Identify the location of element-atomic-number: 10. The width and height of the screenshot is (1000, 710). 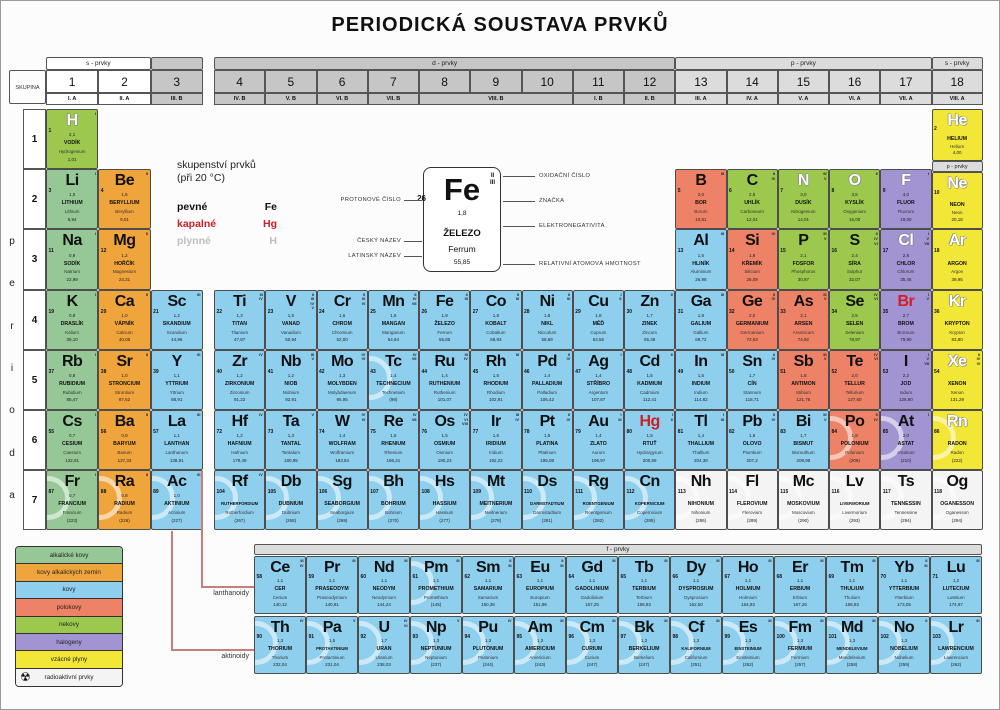
(937, 193).